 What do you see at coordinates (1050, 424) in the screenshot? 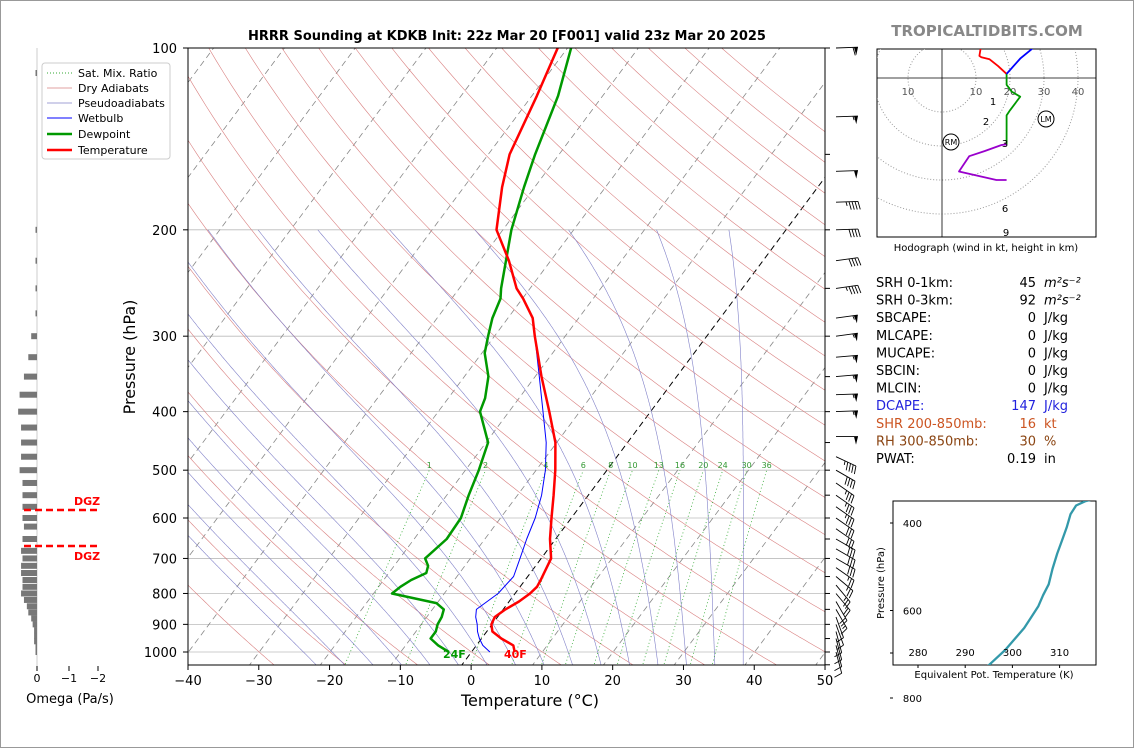
I see `stat-unit: kt` at bounding box center [1050, 424].